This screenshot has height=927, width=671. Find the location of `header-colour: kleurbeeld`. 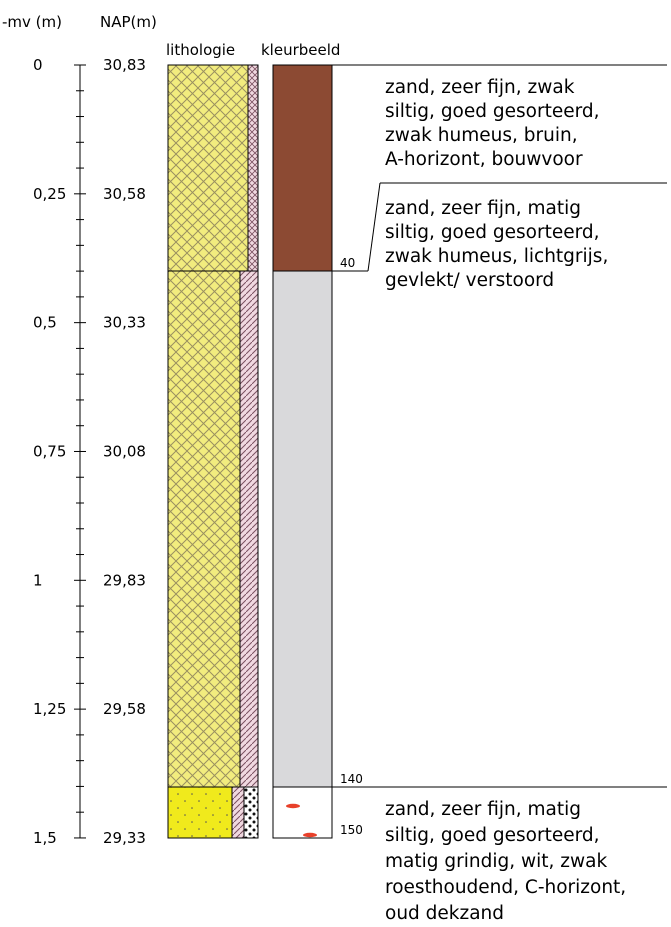

header-colour: kleurbeeld is located at coordinates (300, 50).